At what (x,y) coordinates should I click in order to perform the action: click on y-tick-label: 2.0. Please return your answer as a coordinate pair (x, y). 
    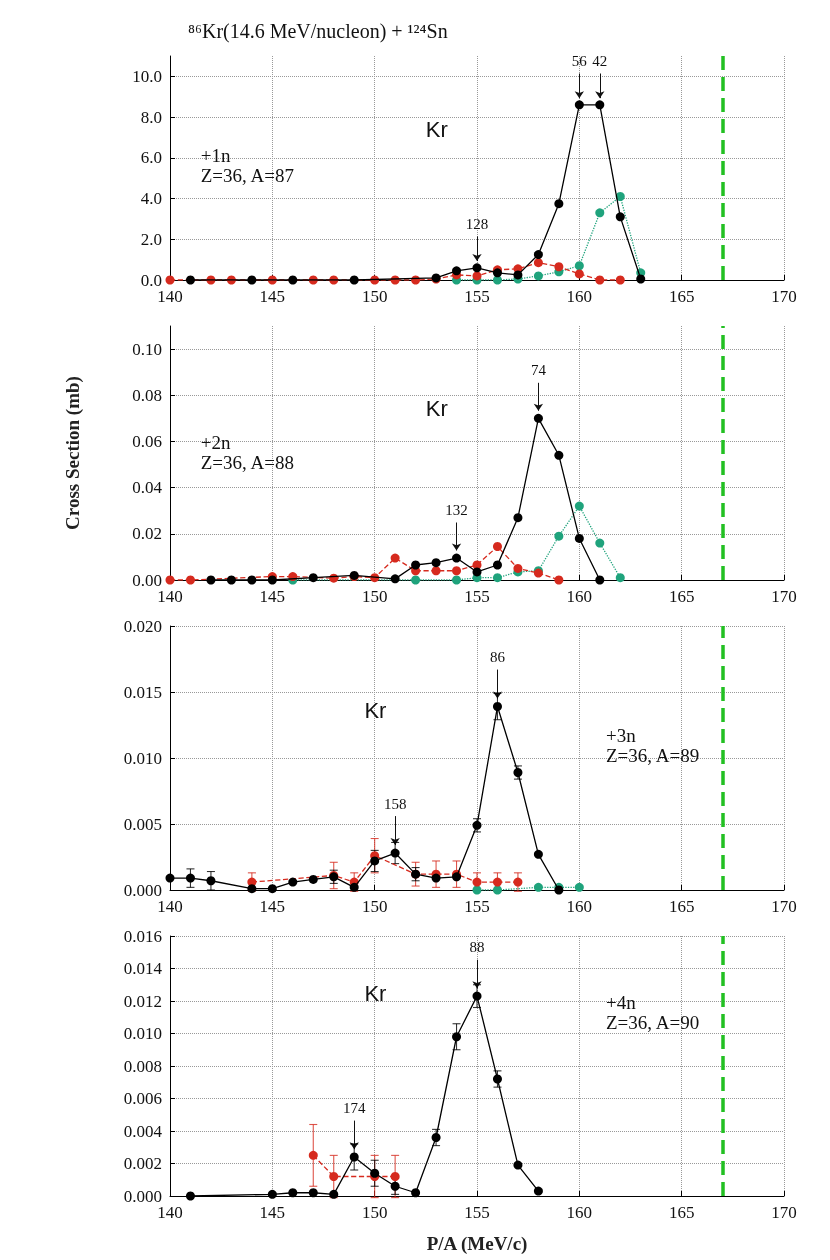
    Looking at the image, I should click on (151, 239).